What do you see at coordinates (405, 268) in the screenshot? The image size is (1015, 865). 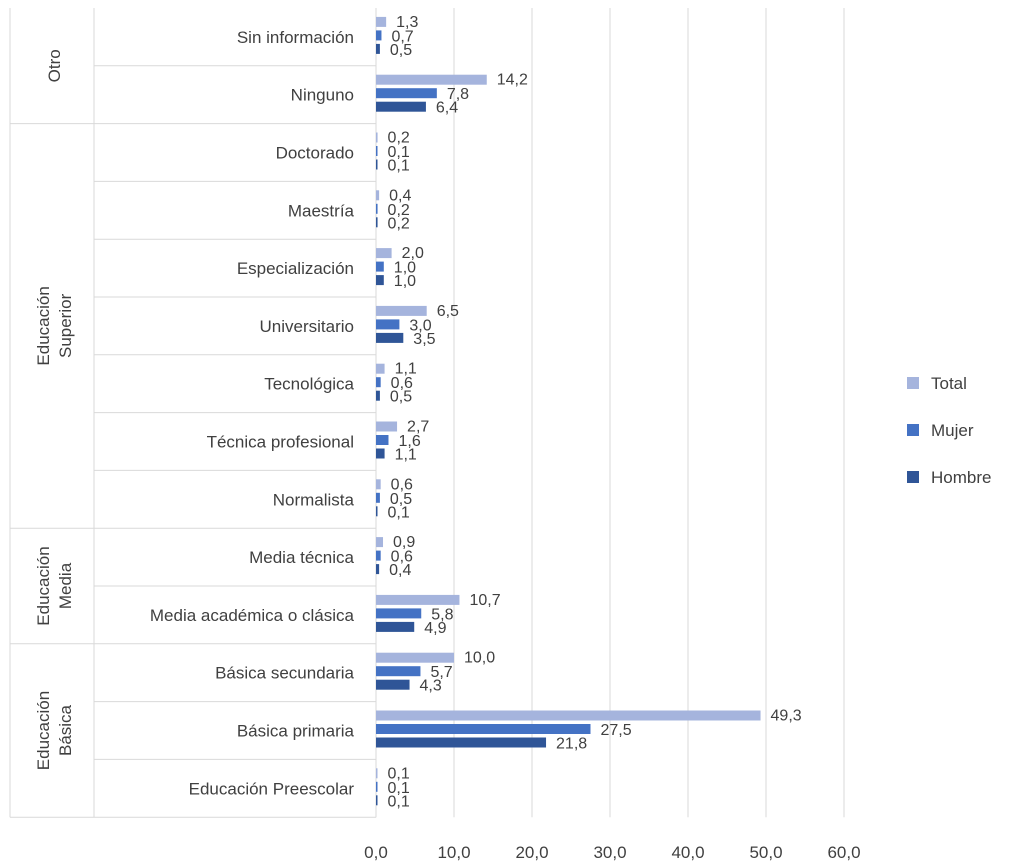 I see `data-label: 1,0` at bounding box center [405, 268].